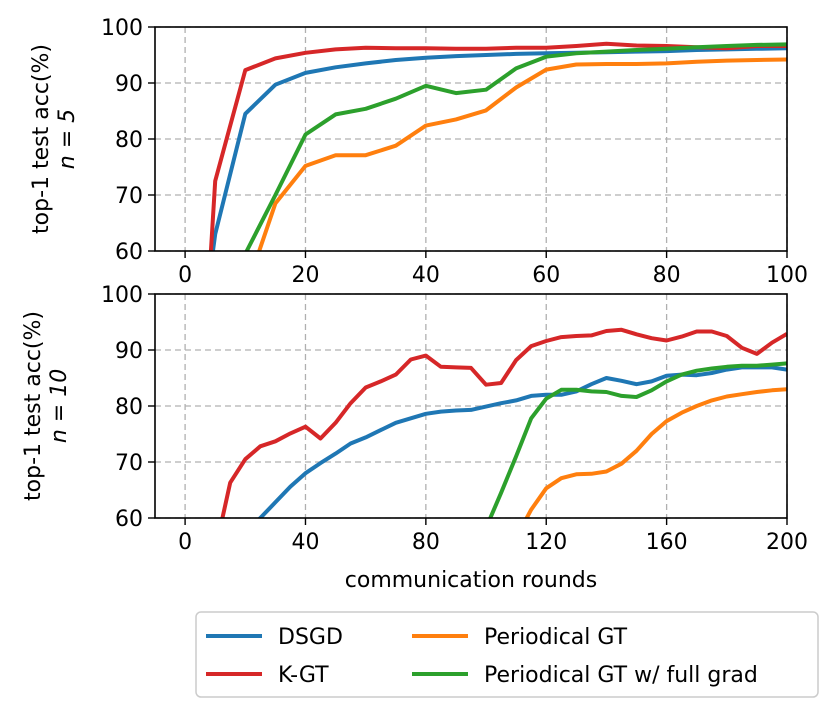 This screenshot has width=831, height=711. What do you see at coordinates (129, 351) in the screenshot?
I see `ytick-label-n10: 90` at bounding box center [129, 351].